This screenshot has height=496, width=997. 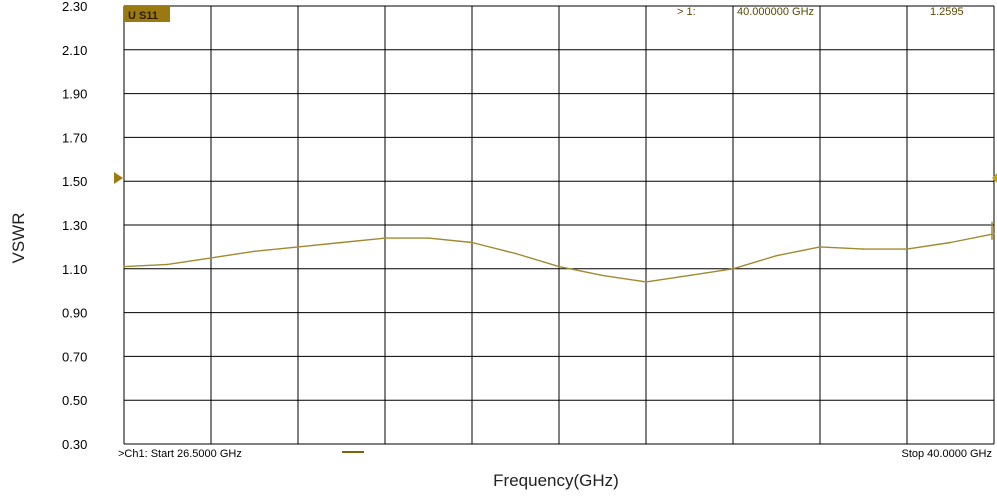 I want to click on reference-level-right-arrow, so click(x=994, y=178).